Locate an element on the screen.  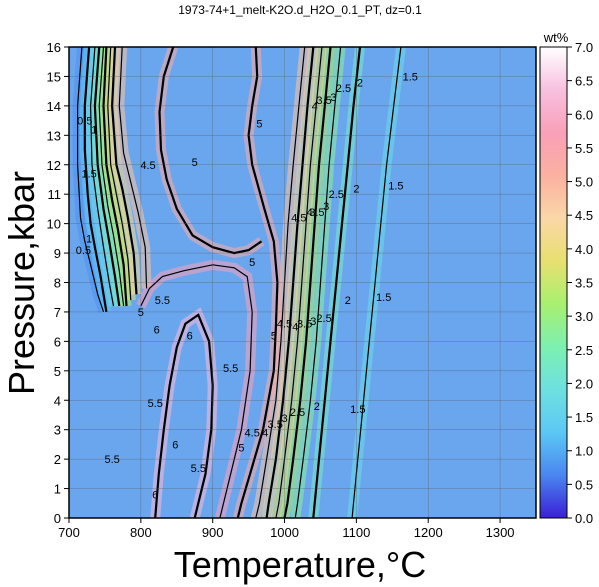
y-tick-label: 4 is located at coordinates (57, 400).